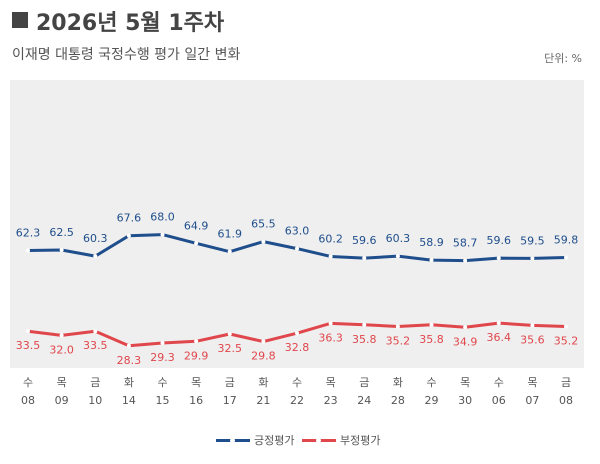 The height and width of the screenshot is (464, 600). What do you see at coordinates (465, 243) in the screenshot?
I see `series-0-data-label: 58.7` at bounding box center [465, 243].